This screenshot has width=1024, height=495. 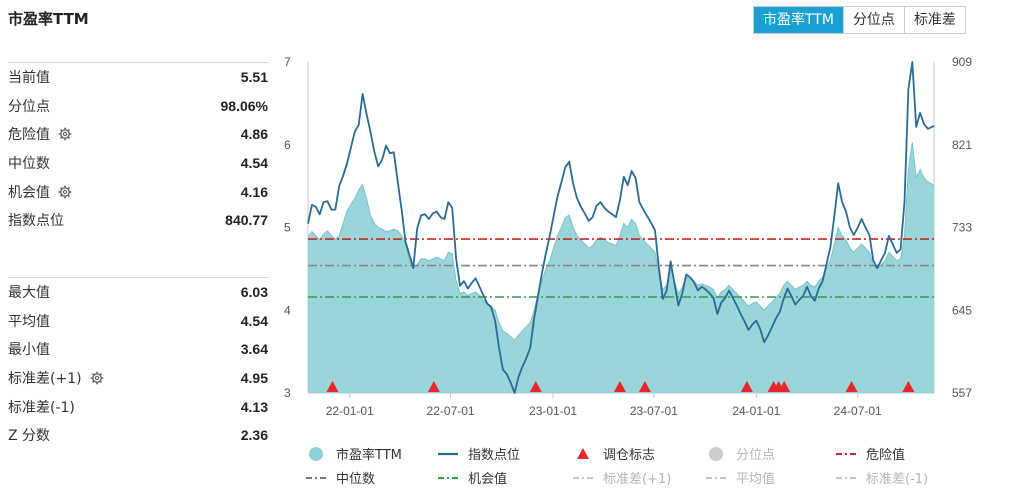 I want to click on stat-label: 机会值, so click(x=40, y=192).